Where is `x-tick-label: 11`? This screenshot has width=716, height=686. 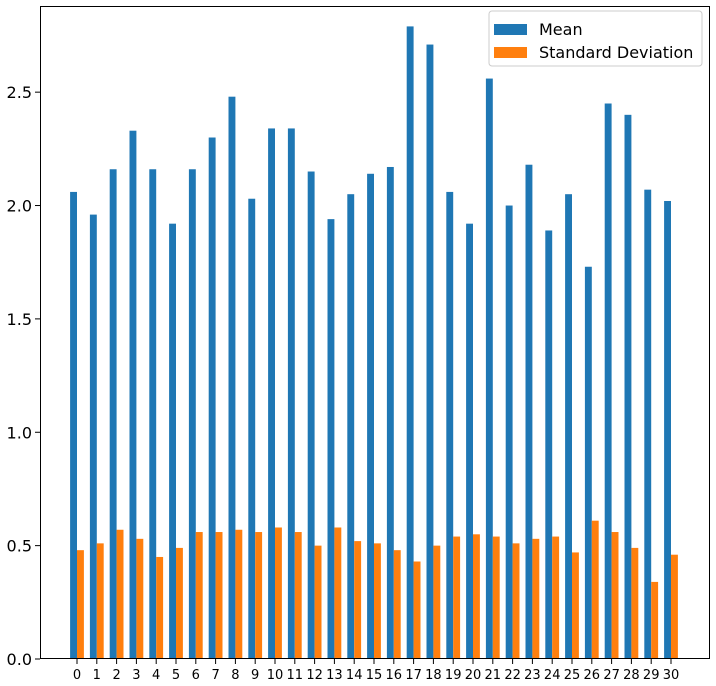
x-tick-label: 11 is located at coordinates (295, 675).